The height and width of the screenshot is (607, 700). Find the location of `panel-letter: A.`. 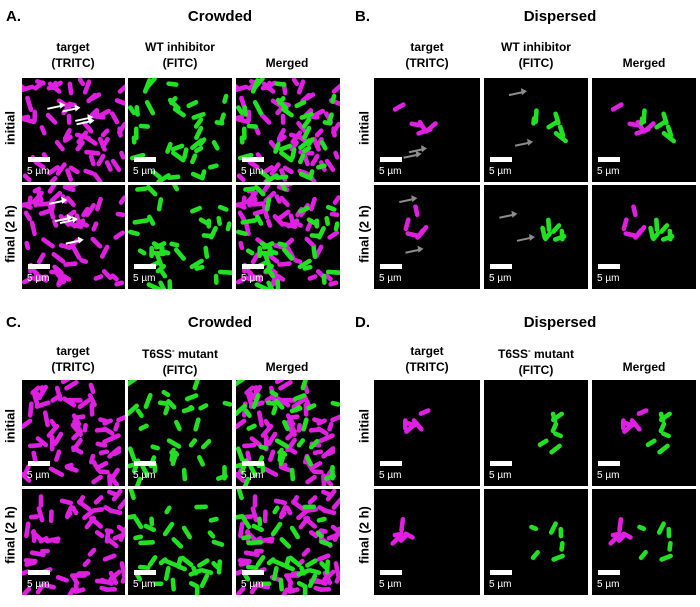

panel-letter: A. is located at coordinates (13, 16).